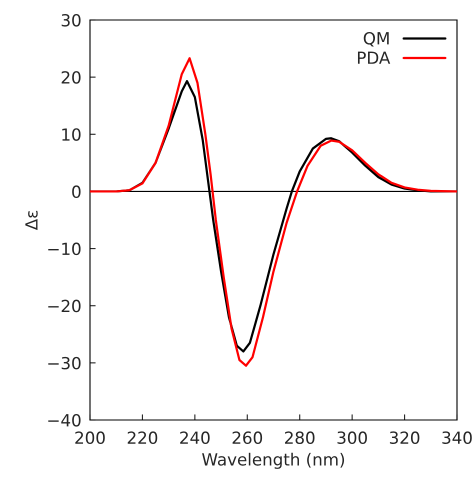 Image resolution: width=476 pixels, height=485 pixels. What do you see at coordinates (76, 191) in the screenshot?
I see `y-tick-label: 0` at bounding box center [76, 191].